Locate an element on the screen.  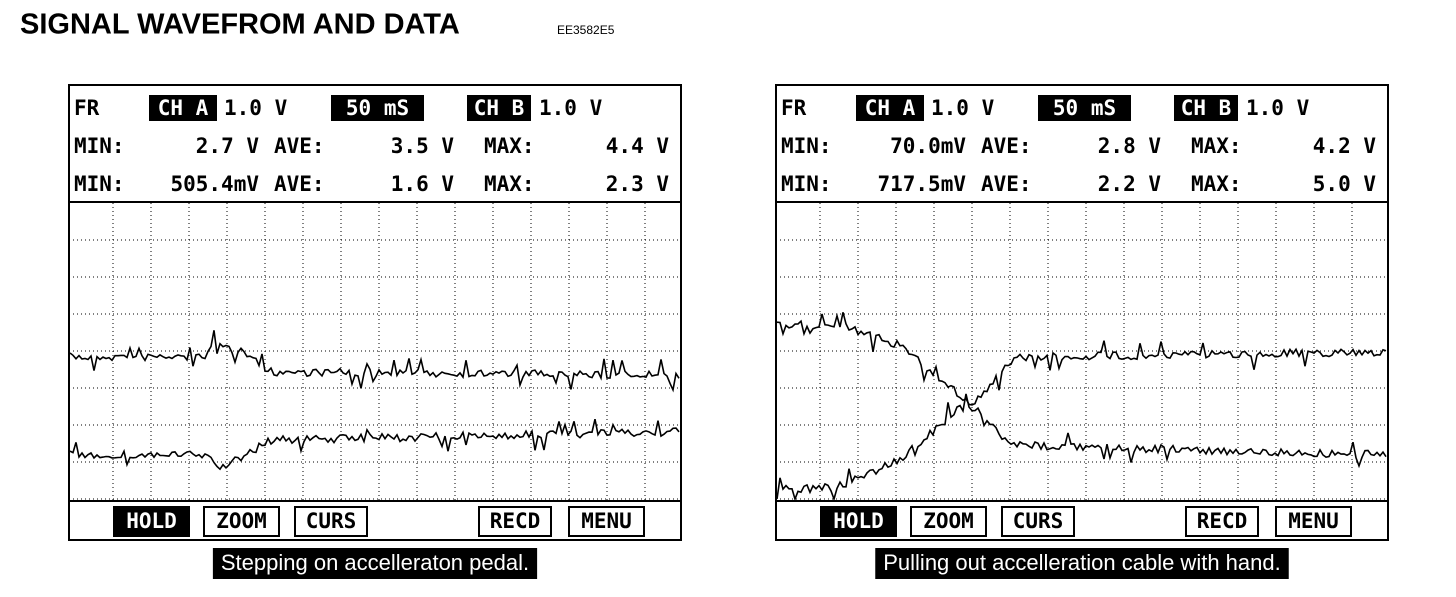
max-value: 4.2 V is located at coordinates (1345, 146).